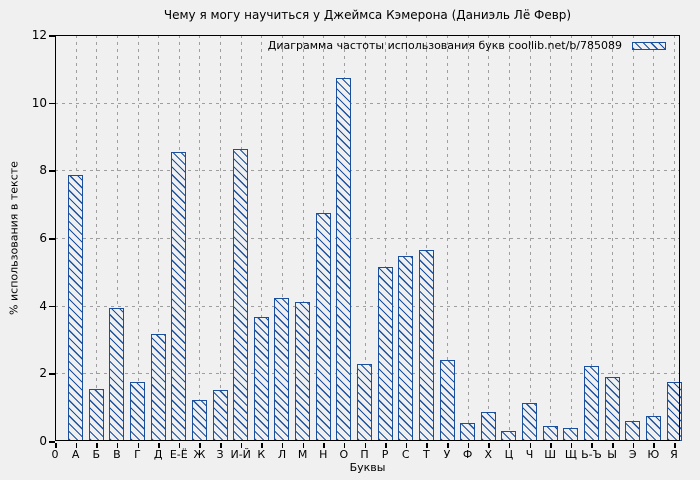  I want to click on x-tick-label: А, so click(75, 454).